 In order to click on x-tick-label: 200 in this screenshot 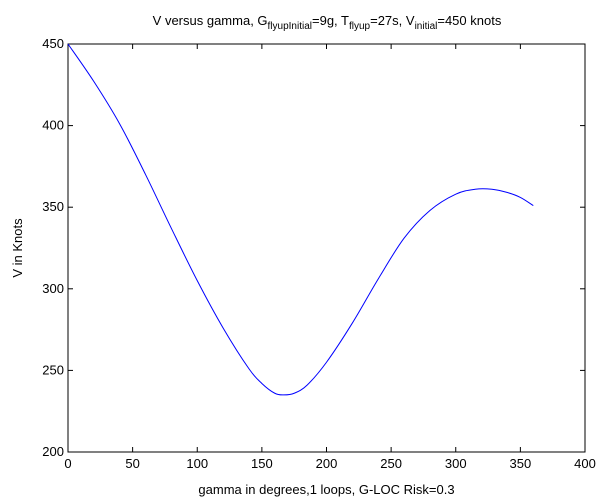, I will do `click(327, 463)`.